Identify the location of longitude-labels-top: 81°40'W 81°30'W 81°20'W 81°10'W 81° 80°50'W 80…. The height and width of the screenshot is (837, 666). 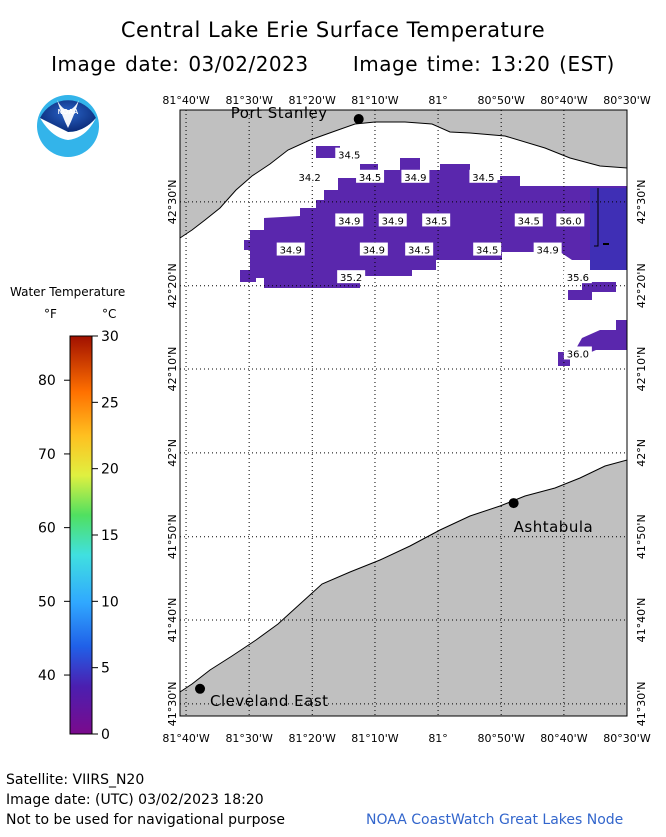
(406, 100).